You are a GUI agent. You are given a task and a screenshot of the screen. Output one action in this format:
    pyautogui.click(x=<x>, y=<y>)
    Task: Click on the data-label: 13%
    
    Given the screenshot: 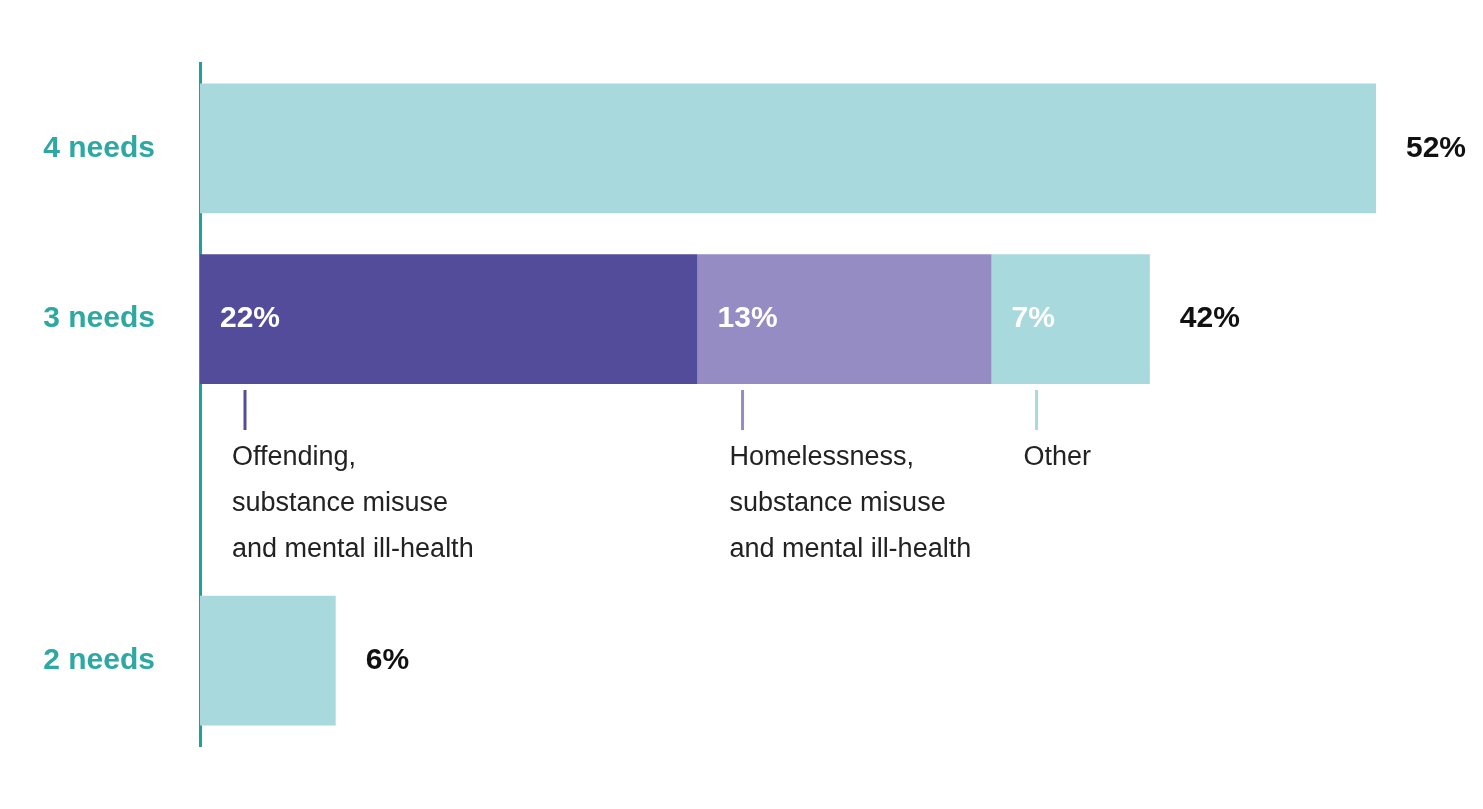 What is the action you would take?
    pyautogui.click(x=747, y=317)
    